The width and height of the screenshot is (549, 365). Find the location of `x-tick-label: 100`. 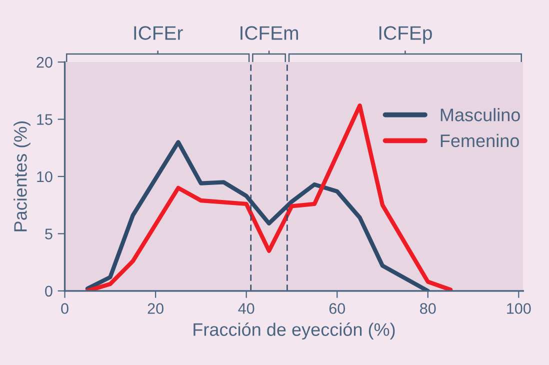

x-tick-label: 100 is located at coordinates (519, 308).